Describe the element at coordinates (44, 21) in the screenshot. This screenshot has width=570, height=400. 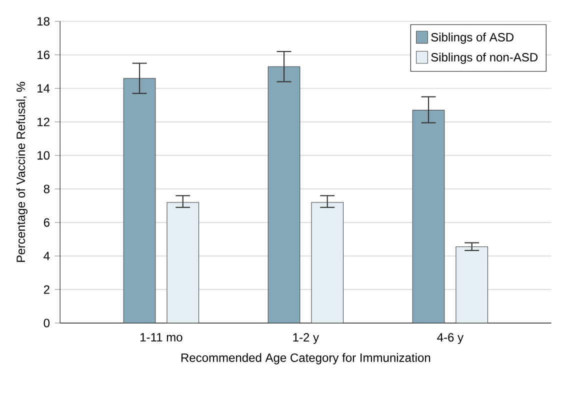
I see `y-tick-label: 18` at that location.